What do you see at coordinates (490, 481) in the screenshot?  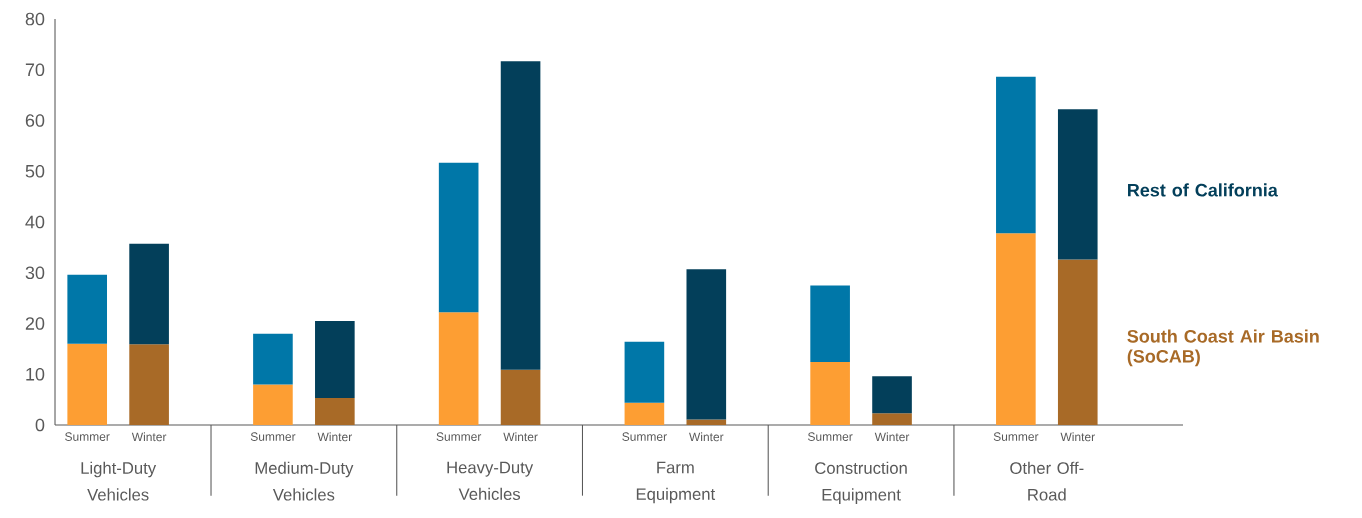 I see `text: Heavy-Duty Vehicles` at bounding box center [490, 481].